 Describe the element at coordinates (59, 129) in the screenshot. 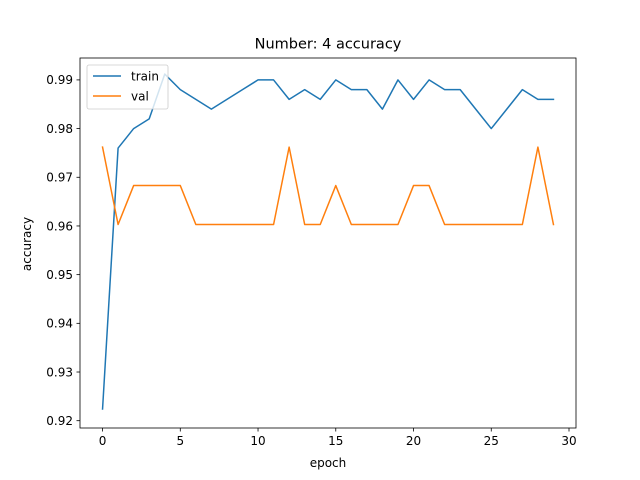

I see `y-tick-label: 0.98` at that location.